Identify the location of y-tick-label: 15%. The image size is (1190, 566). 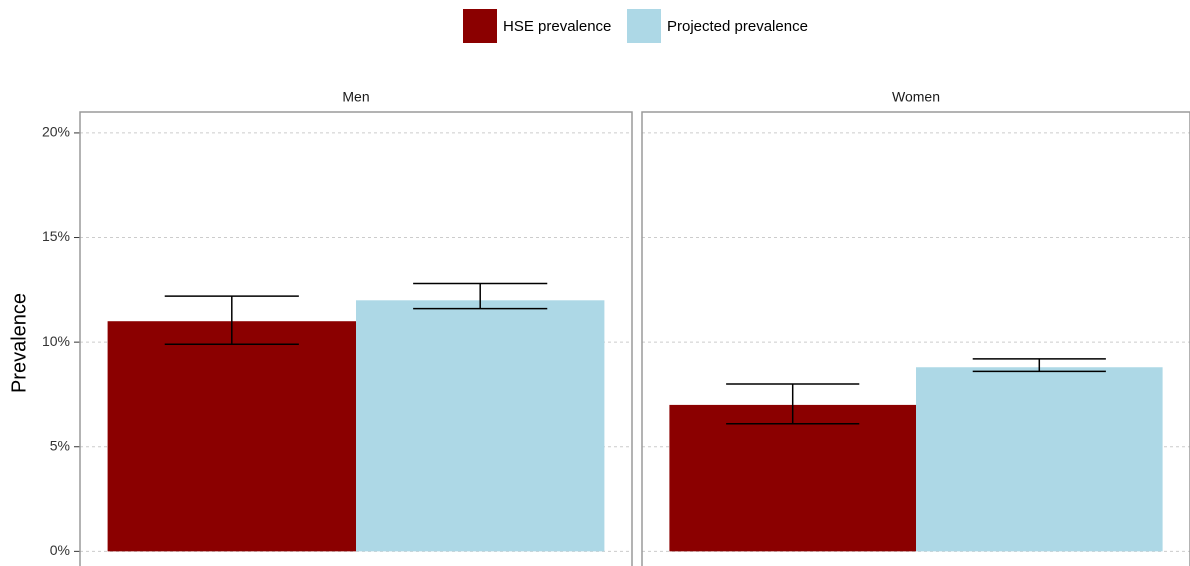
(56, 236).